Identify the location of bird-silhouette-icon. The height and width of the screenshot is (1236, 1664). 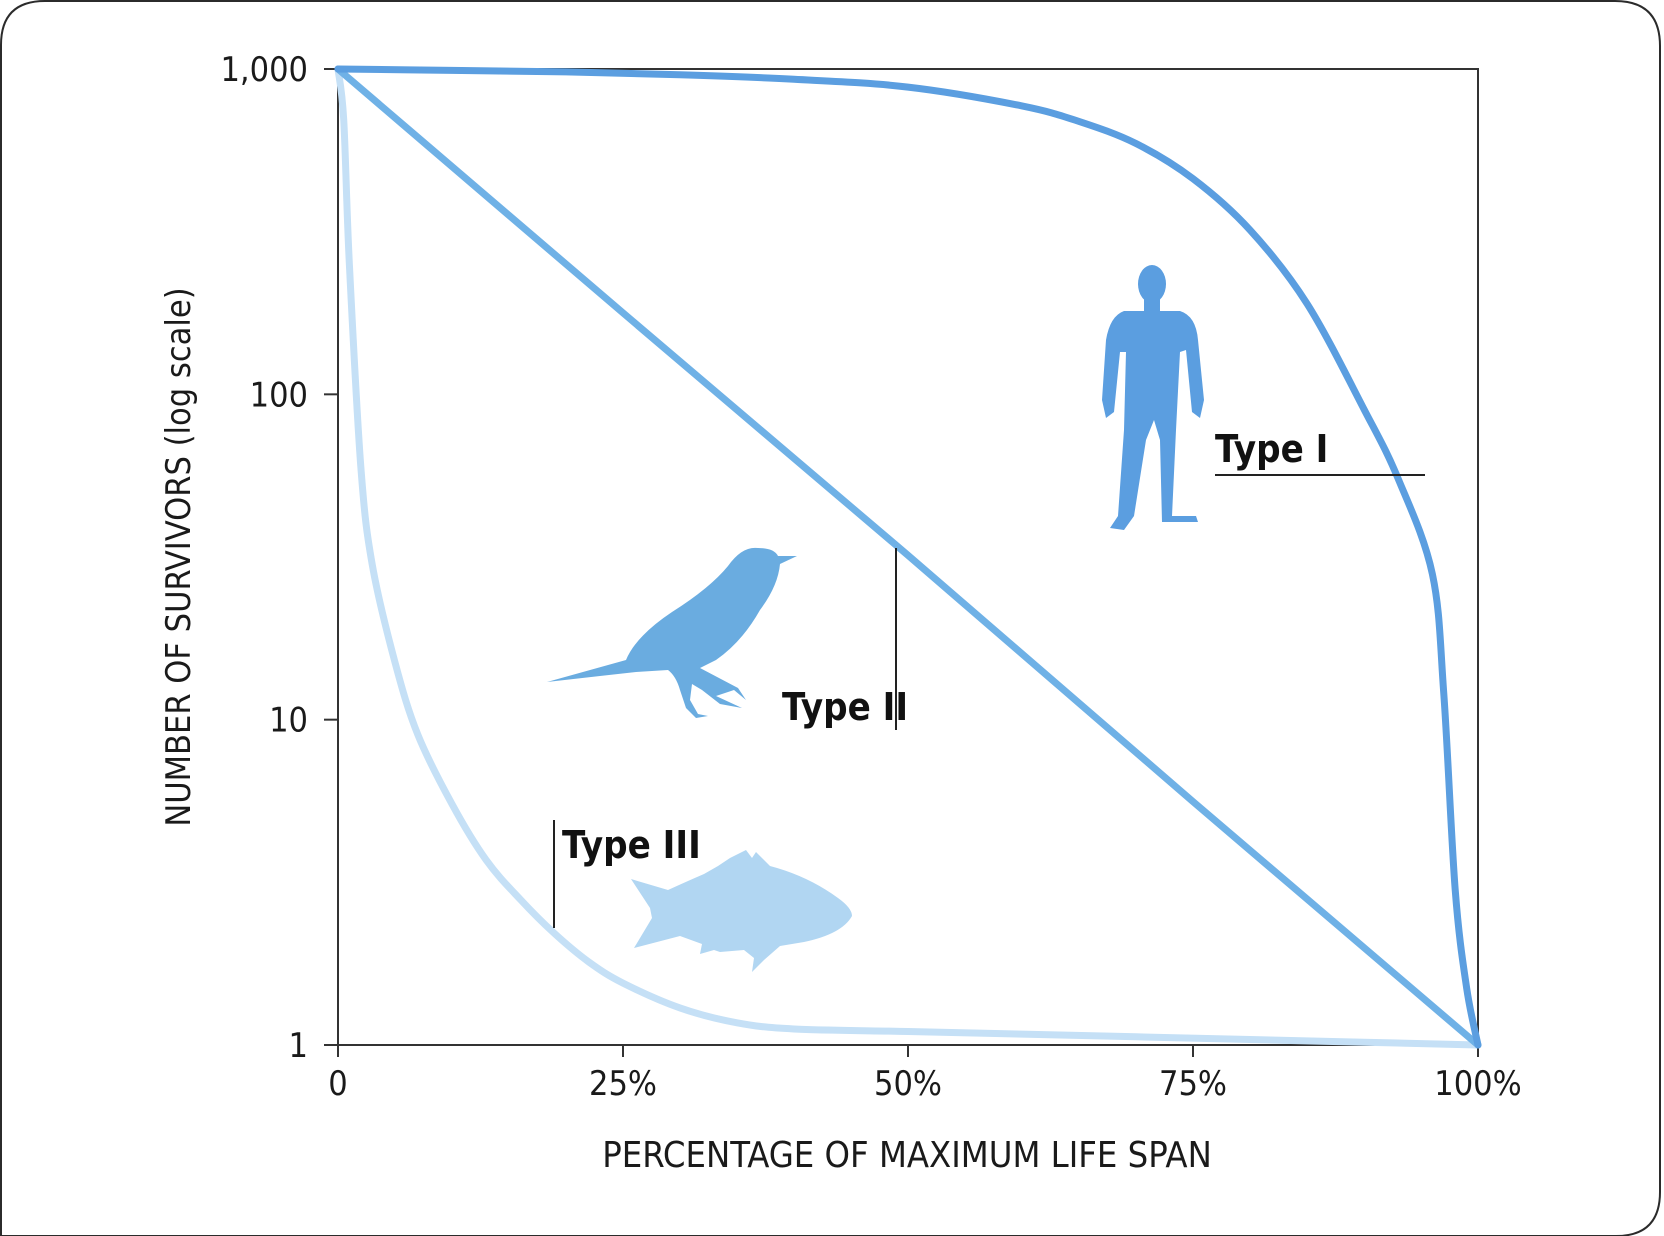
(672, 632).